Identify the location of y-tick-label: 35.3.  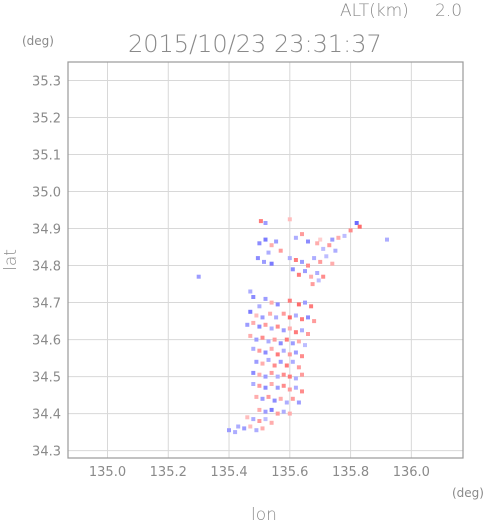
(46, 82).